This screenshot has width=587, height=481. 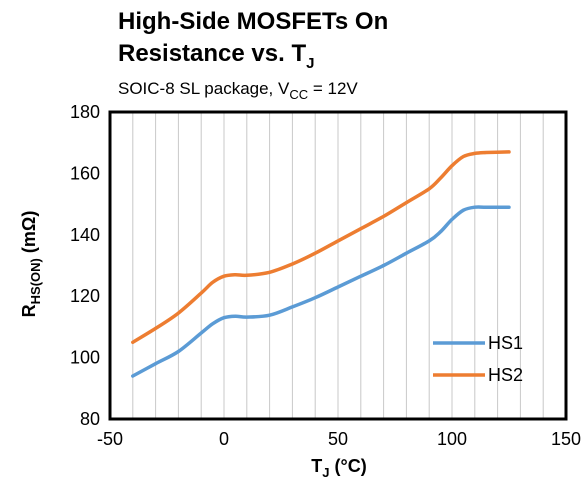 What do you see at coordinates (310, 63) in the screenshot?
I see `chart-title-subscript: J` at bounding box center [310, 63].